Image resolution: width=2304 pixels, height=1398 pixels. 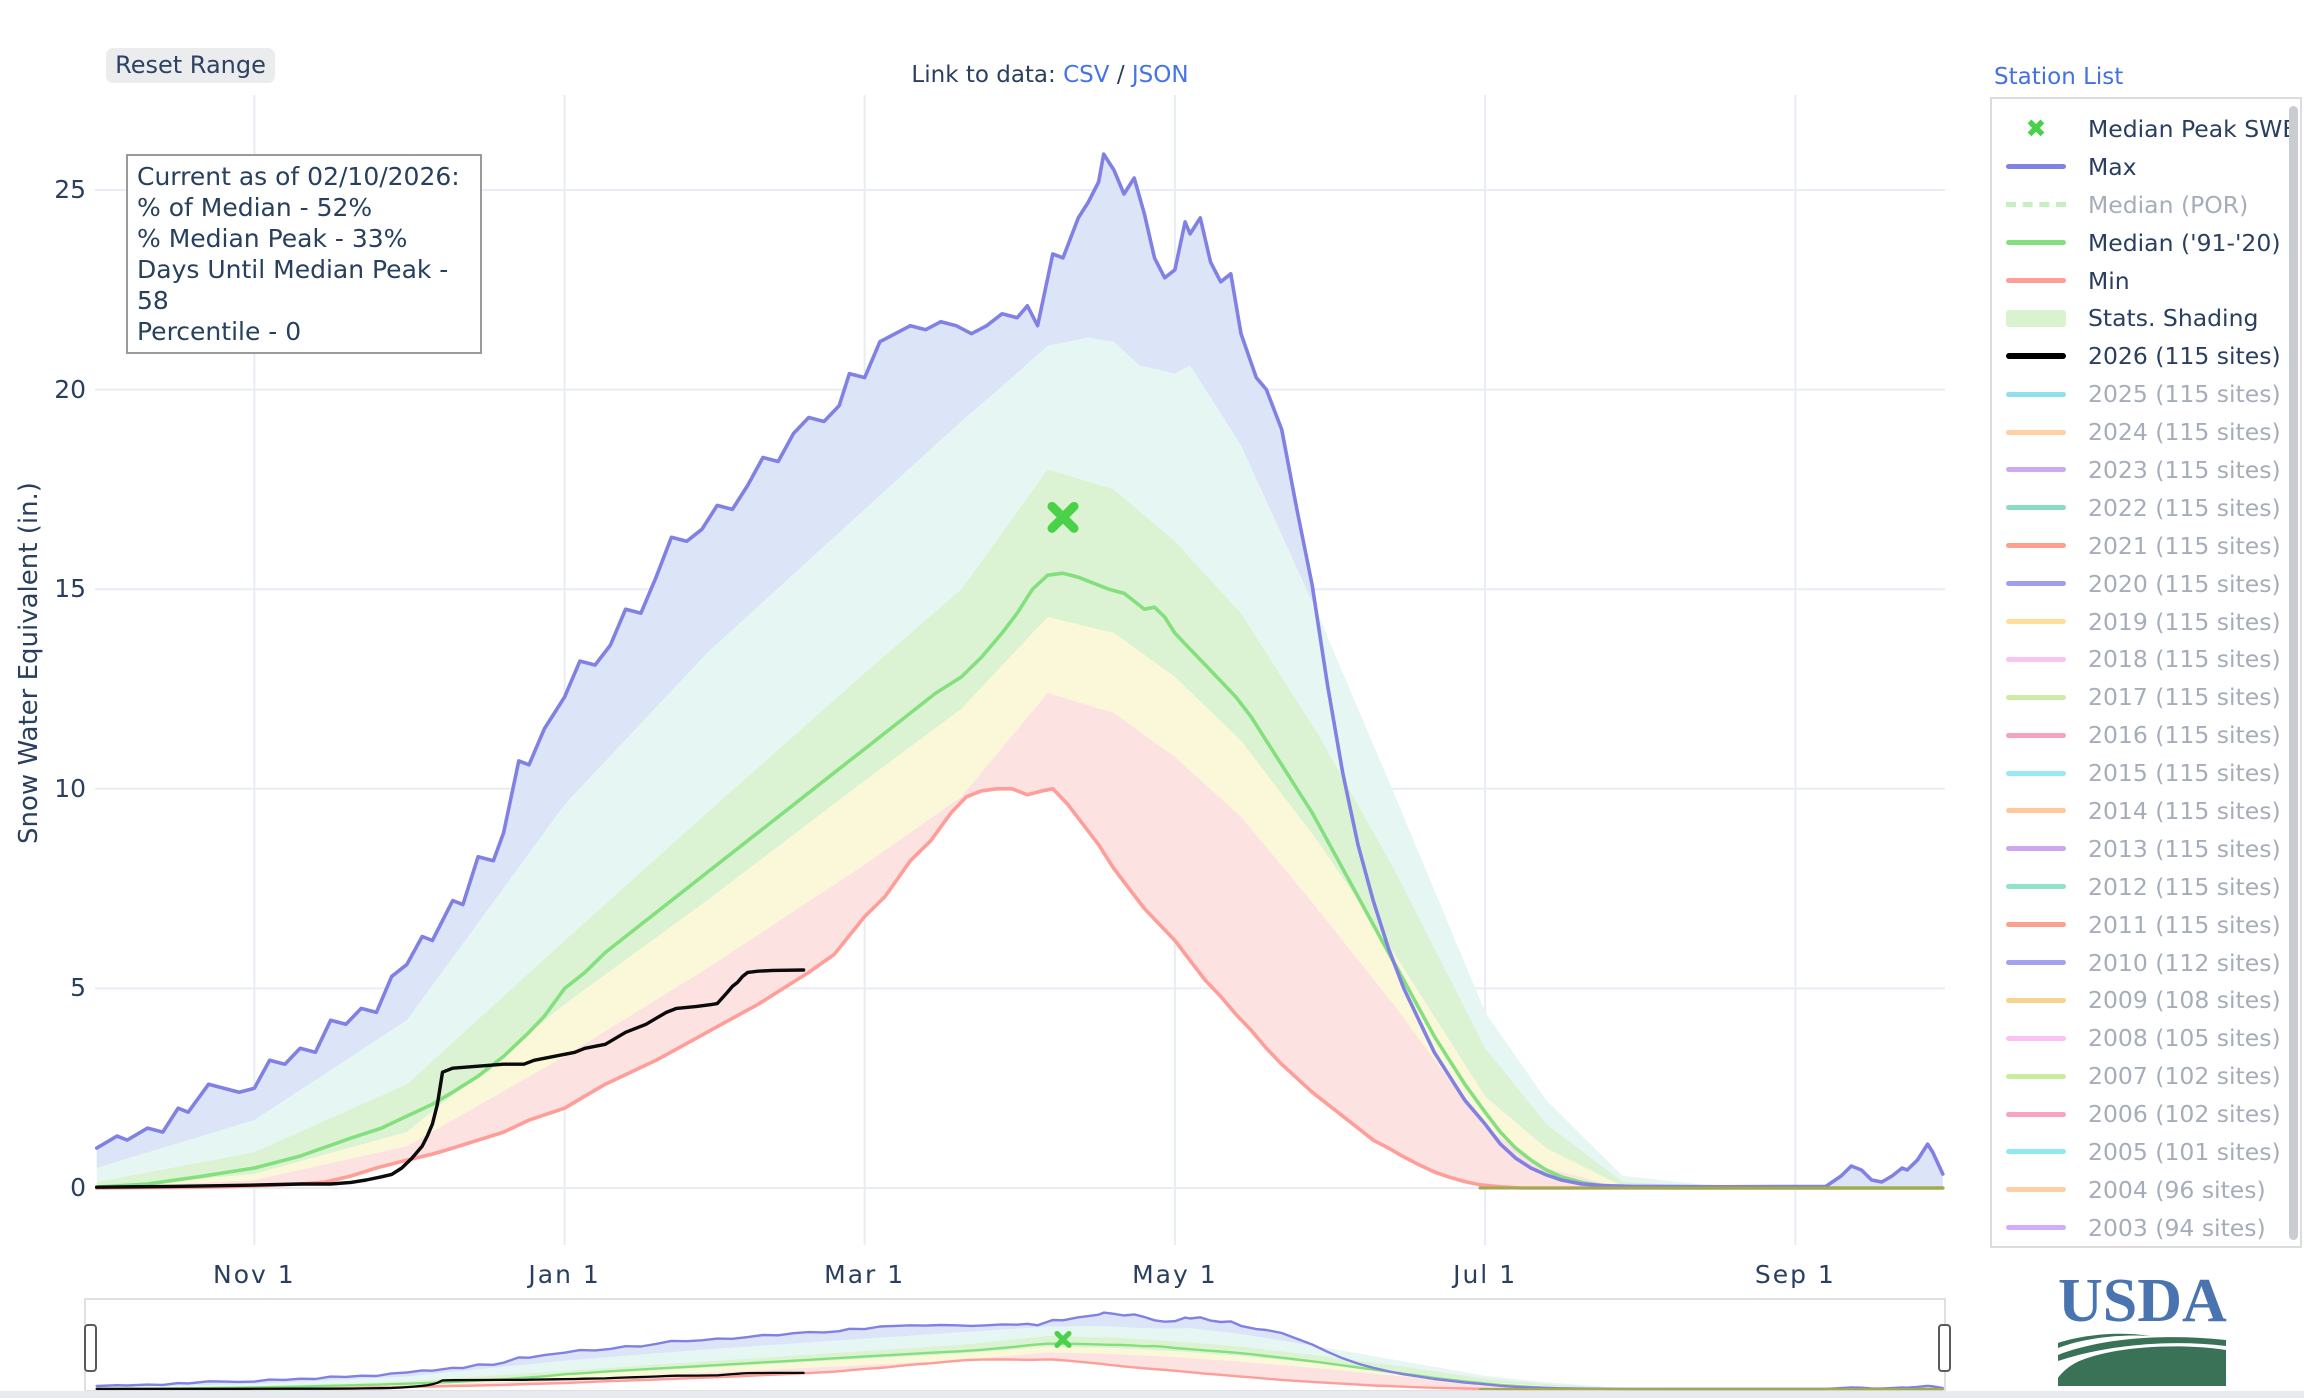 What do you see at coordinates (2137, 205) in the screenshot?
I see `legend-item-median-por-: Median (POR)` at bounding box center [2137, 205].